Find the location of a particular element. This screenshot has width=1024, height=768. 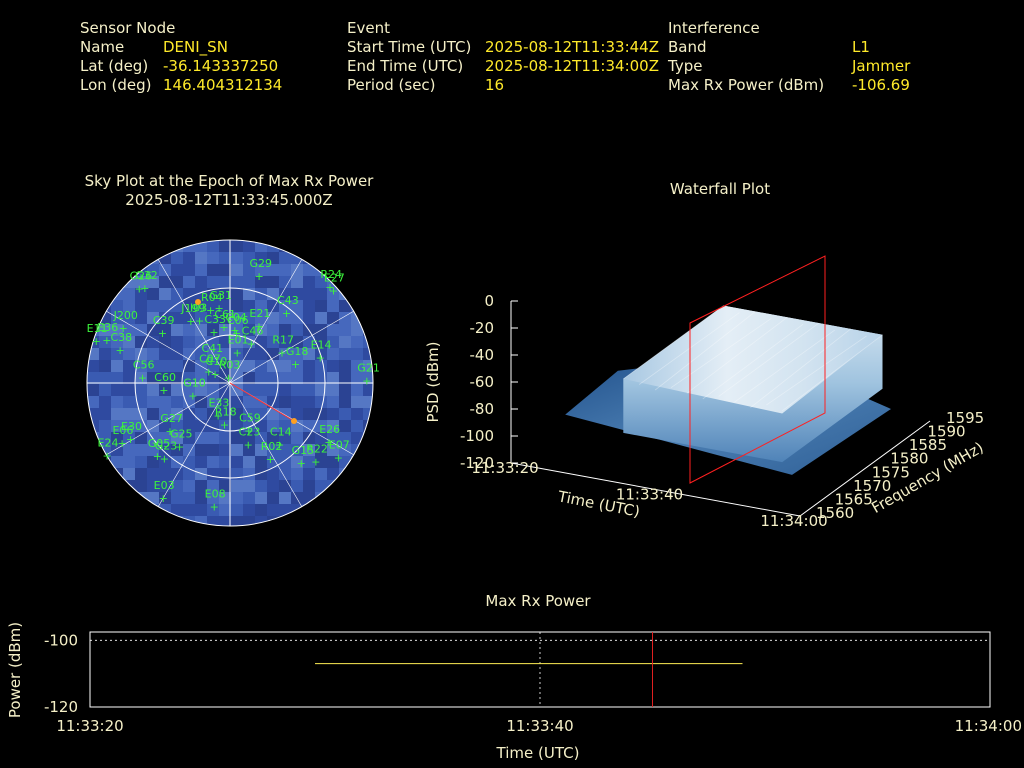

waterfall-freq-tick-label: 1560 is located at coordinates (835, 513).